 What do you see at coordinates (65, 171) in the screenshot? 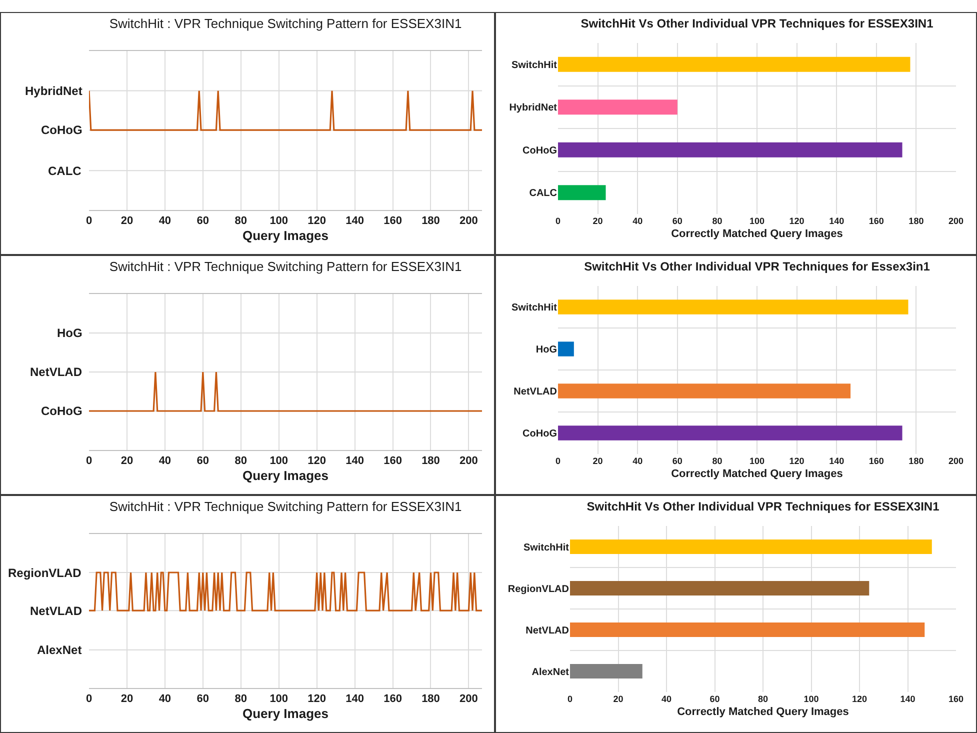
I see `ref-line-label: CALC` at bounding box center [65, 171].